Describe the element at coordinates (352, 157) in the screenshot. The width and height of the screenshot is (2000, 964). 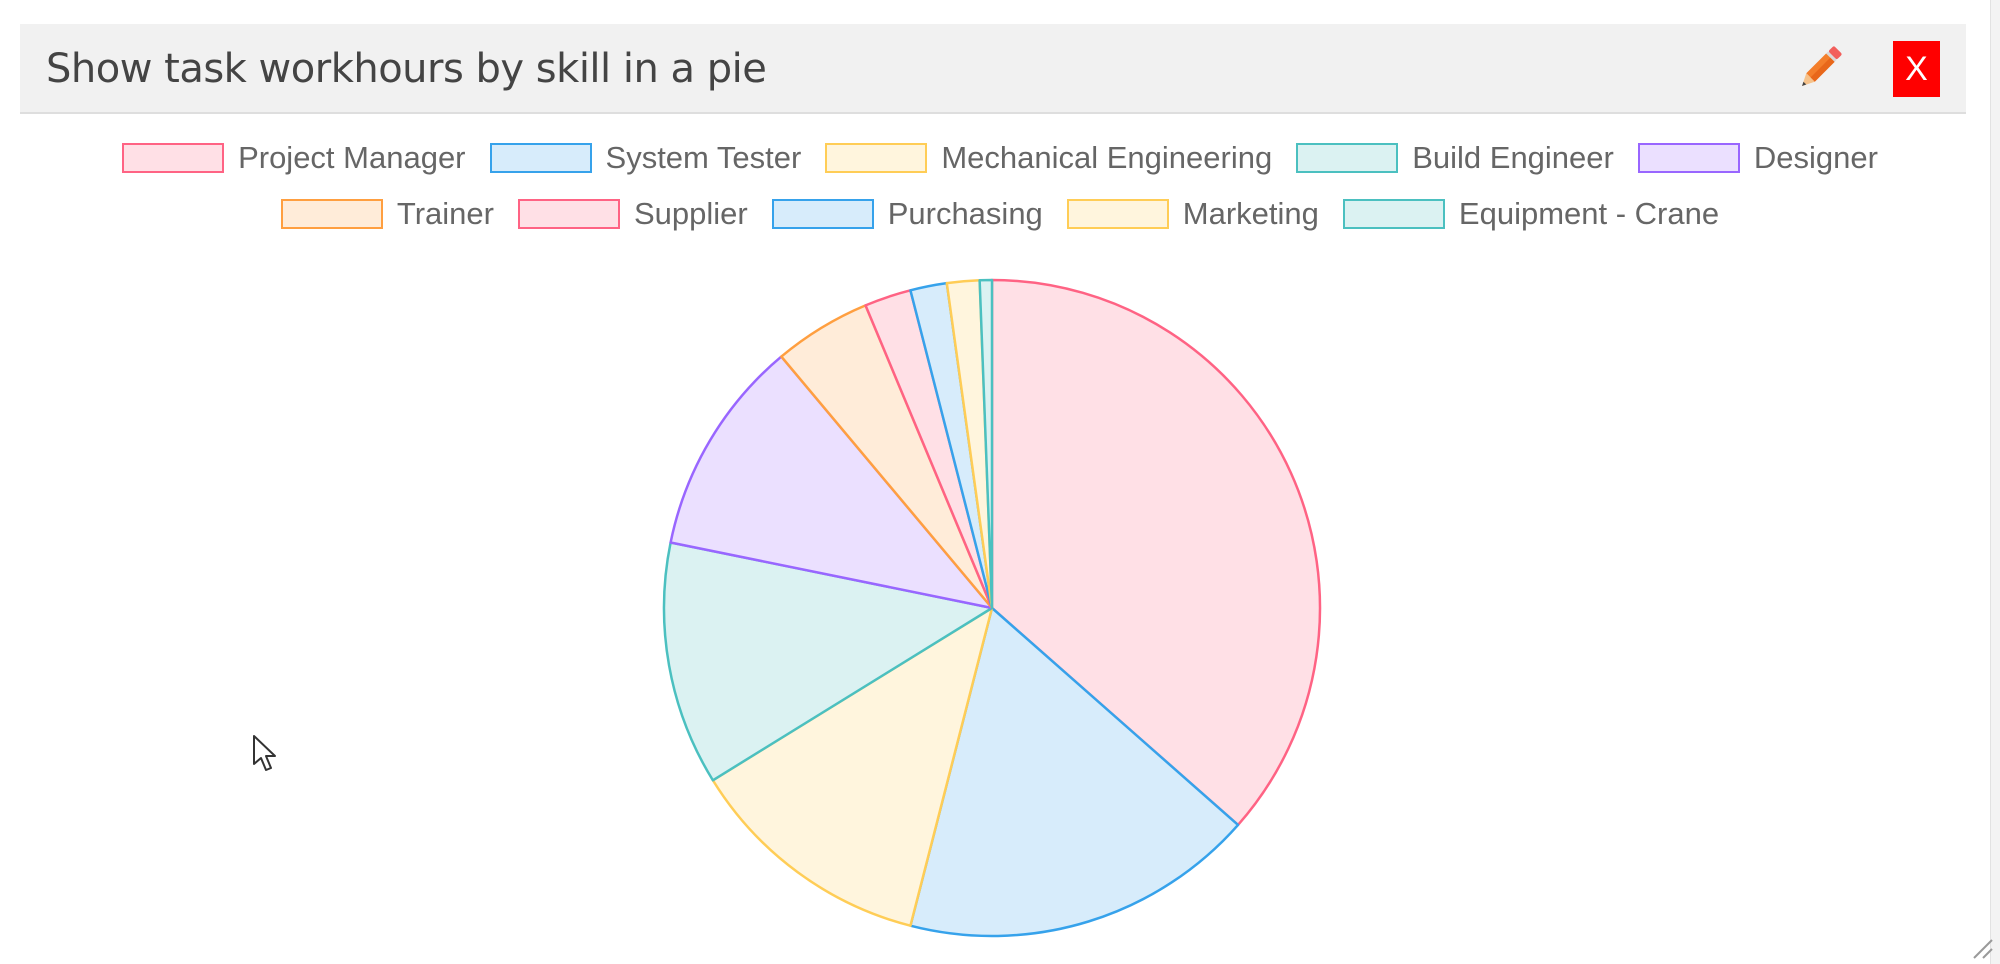
I see `legend-label: Project Manager` at that location.